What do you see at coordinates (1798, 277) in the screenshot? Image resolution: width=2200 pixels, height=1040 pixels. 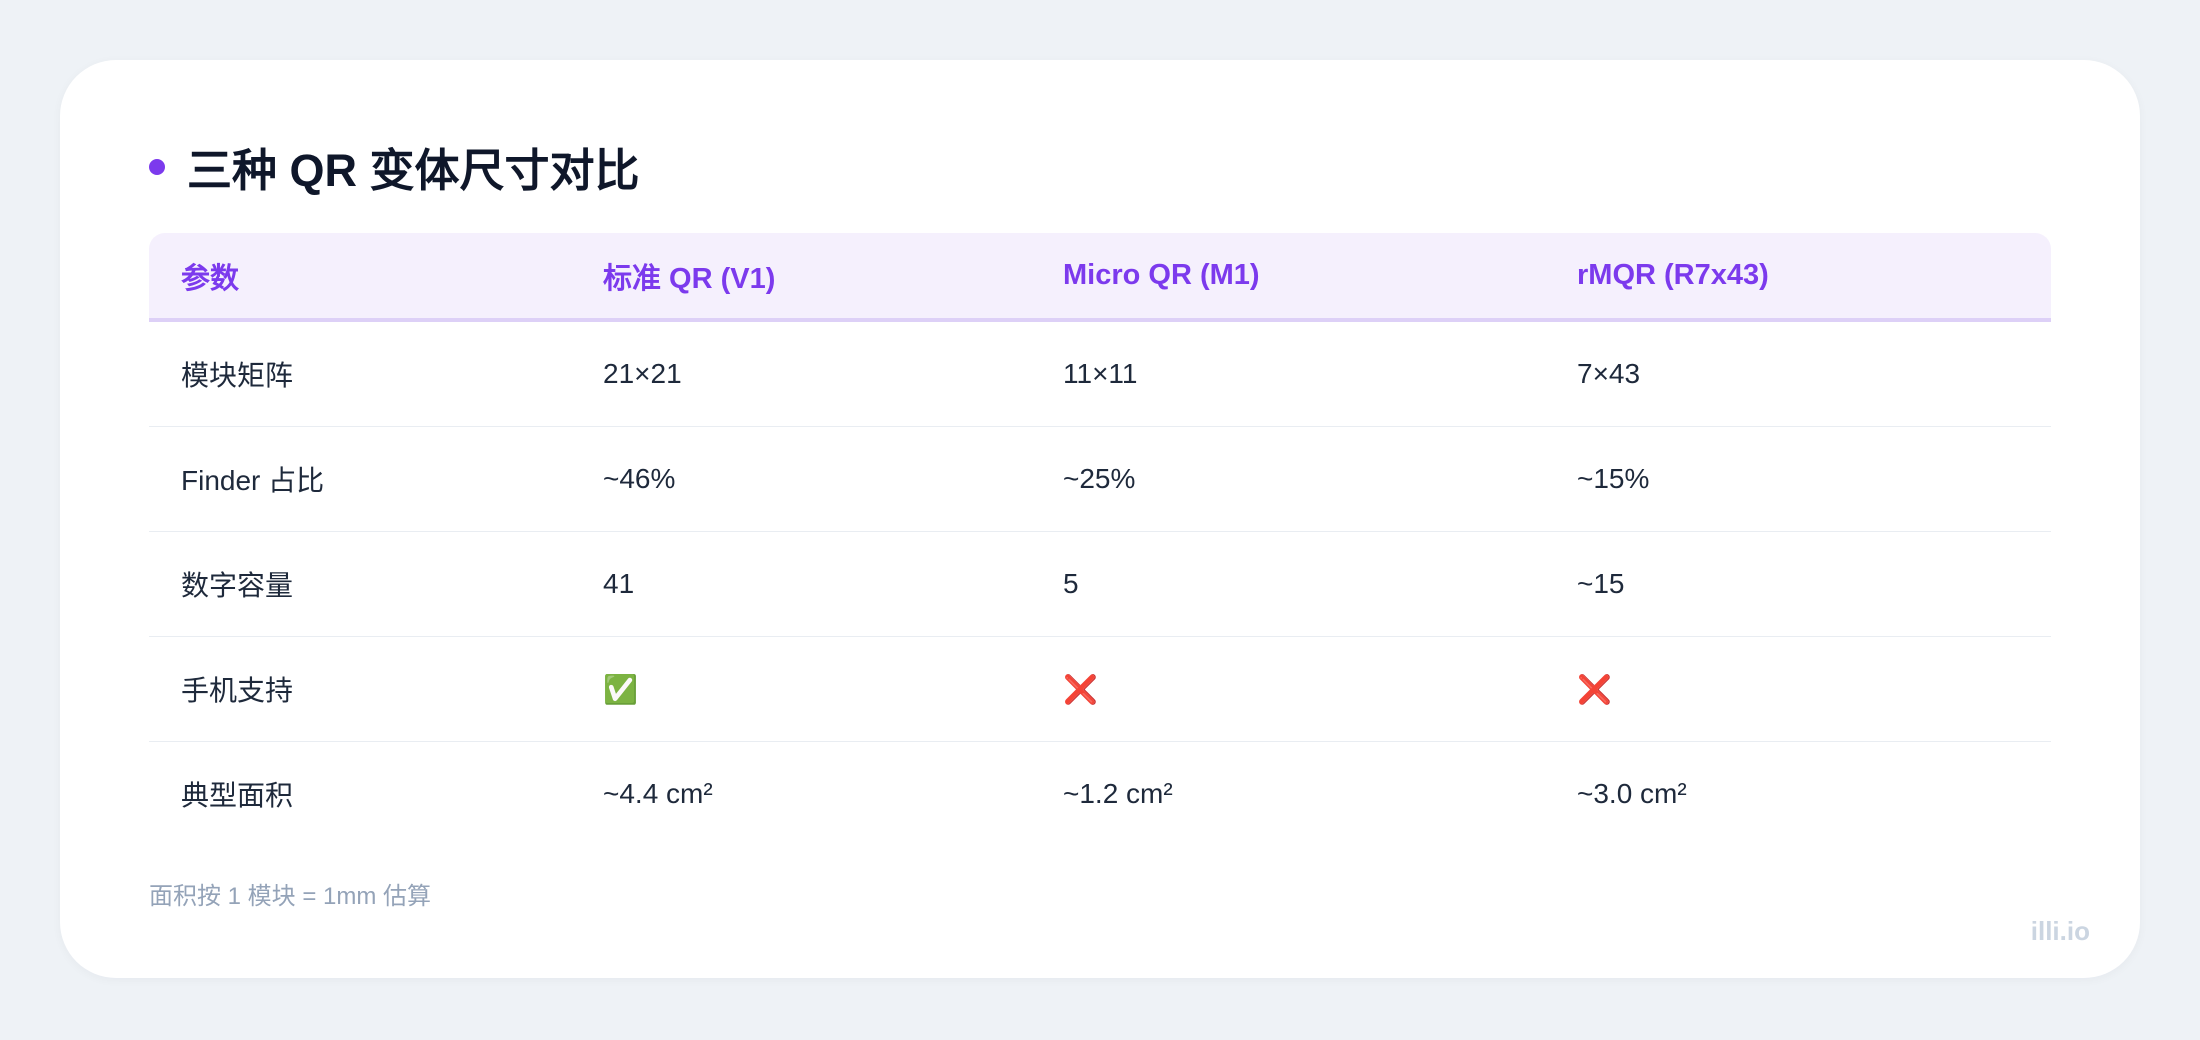 I see `column-header: rMQR (R7x43)` at bounding box center [1798, 277].